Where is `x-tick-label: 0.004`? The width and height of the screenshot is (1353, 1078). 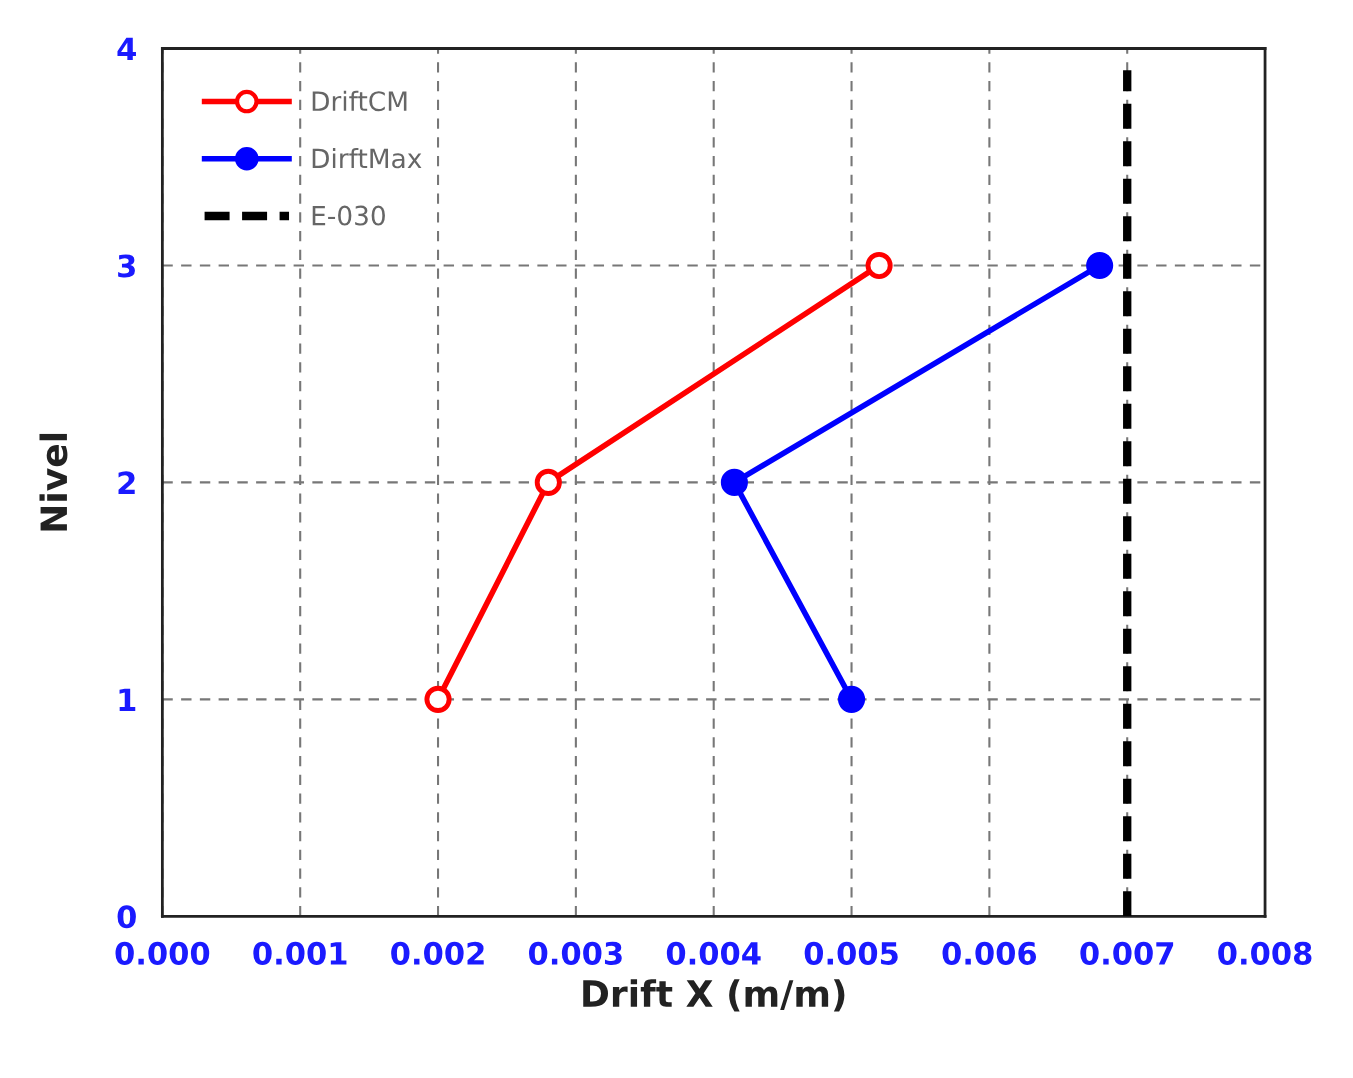 x-tick-label: 0.004 is located at coordinates (713, 953).